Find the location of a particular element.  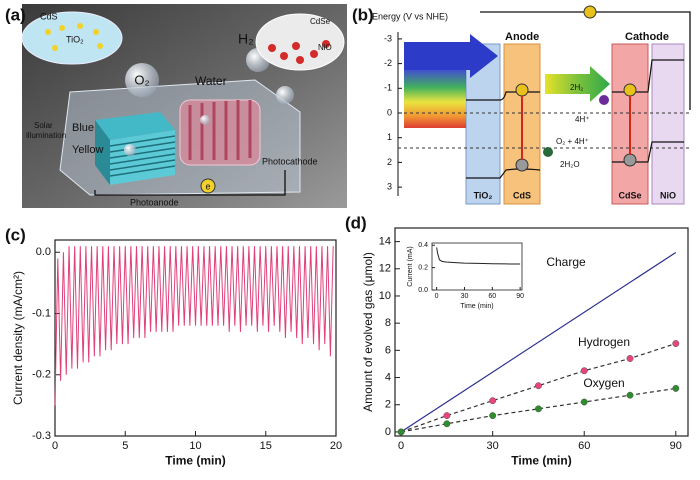

x-tick-label: 60 is located at coordinates (492, 296).